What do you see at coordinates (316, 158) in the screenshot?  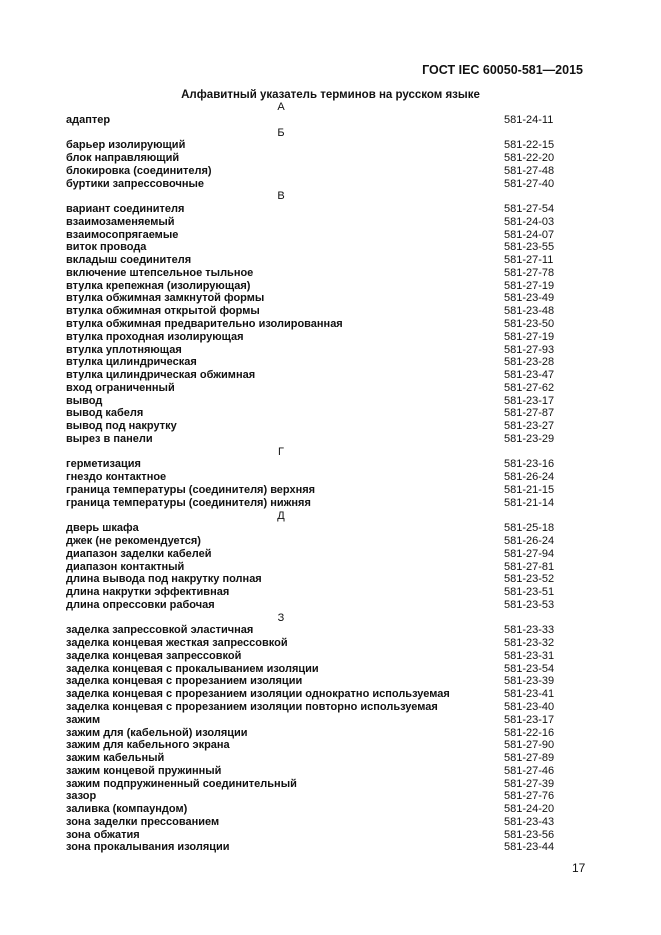 I see `index-entry: блок направляющий 581-22-20` at bounding box center [316, 158].